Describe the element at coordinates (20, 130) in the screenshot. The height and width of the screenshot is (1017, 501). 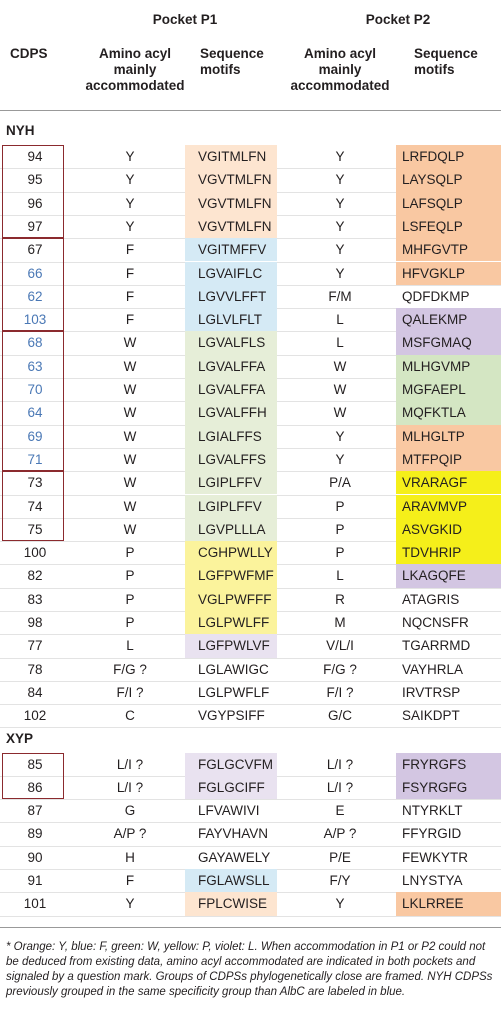
I see `section-label: NYH` at that location.